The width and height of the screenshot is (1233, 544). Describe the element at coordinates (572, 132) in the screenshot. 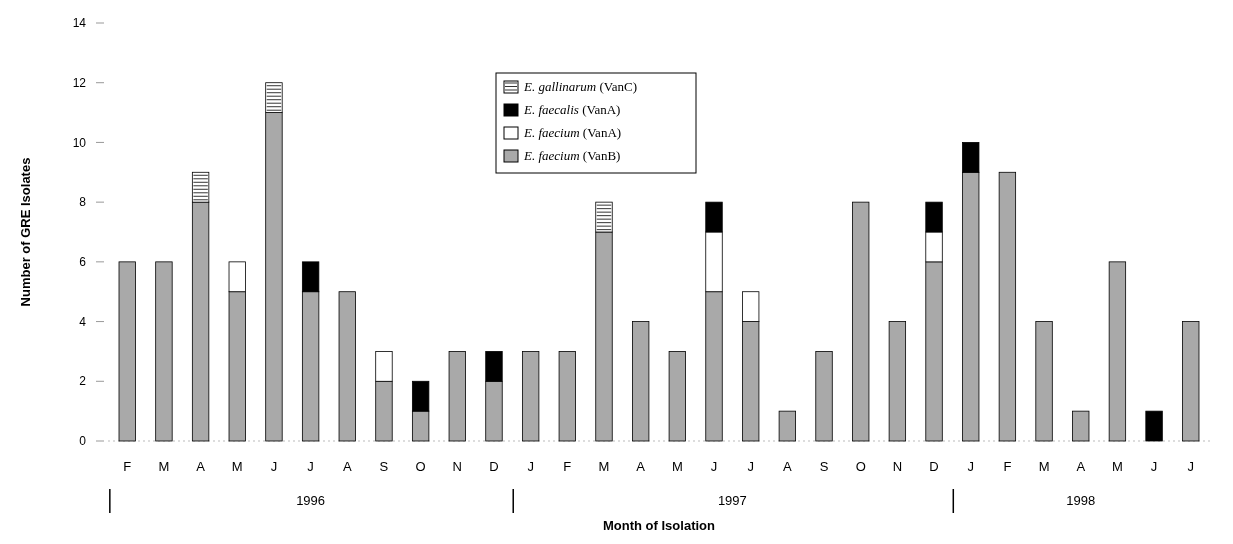

I see `legend-label: E. faecium (VanA)` at that location.